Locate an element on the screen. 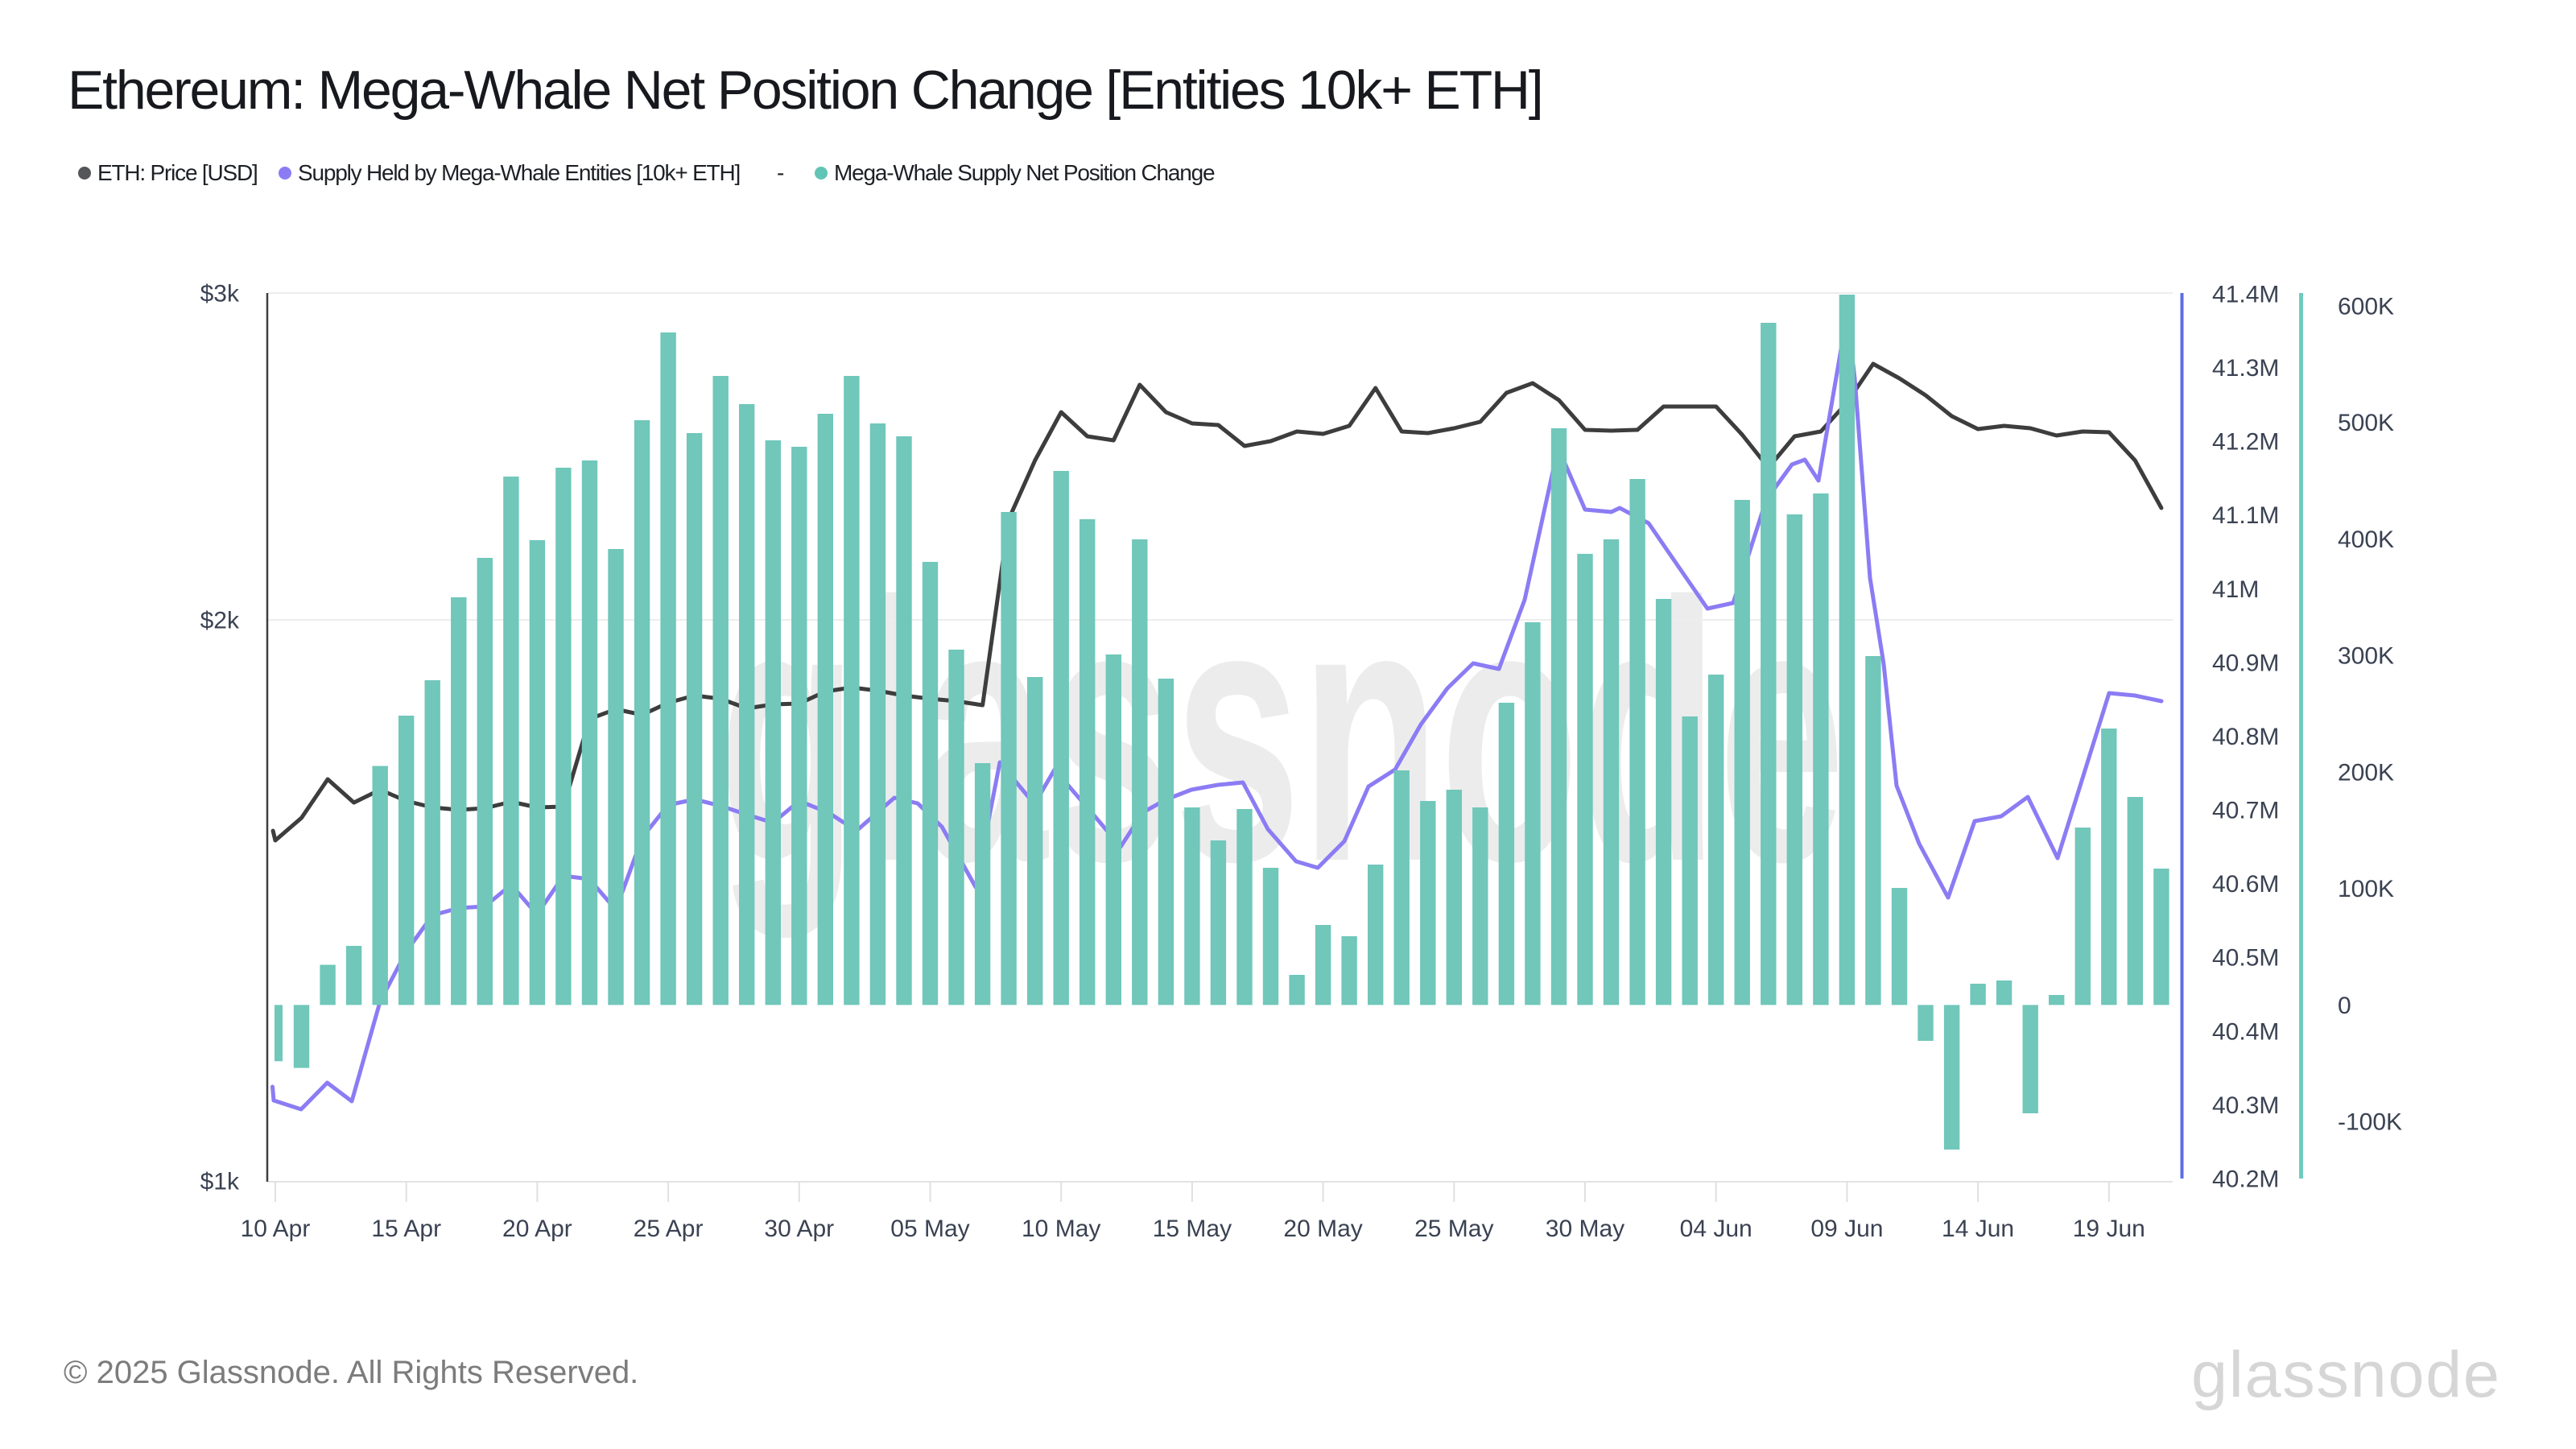 This screenshot has height=1449, width=2576. svg-text: 40.3M is located at coordinates (2245, 1105).